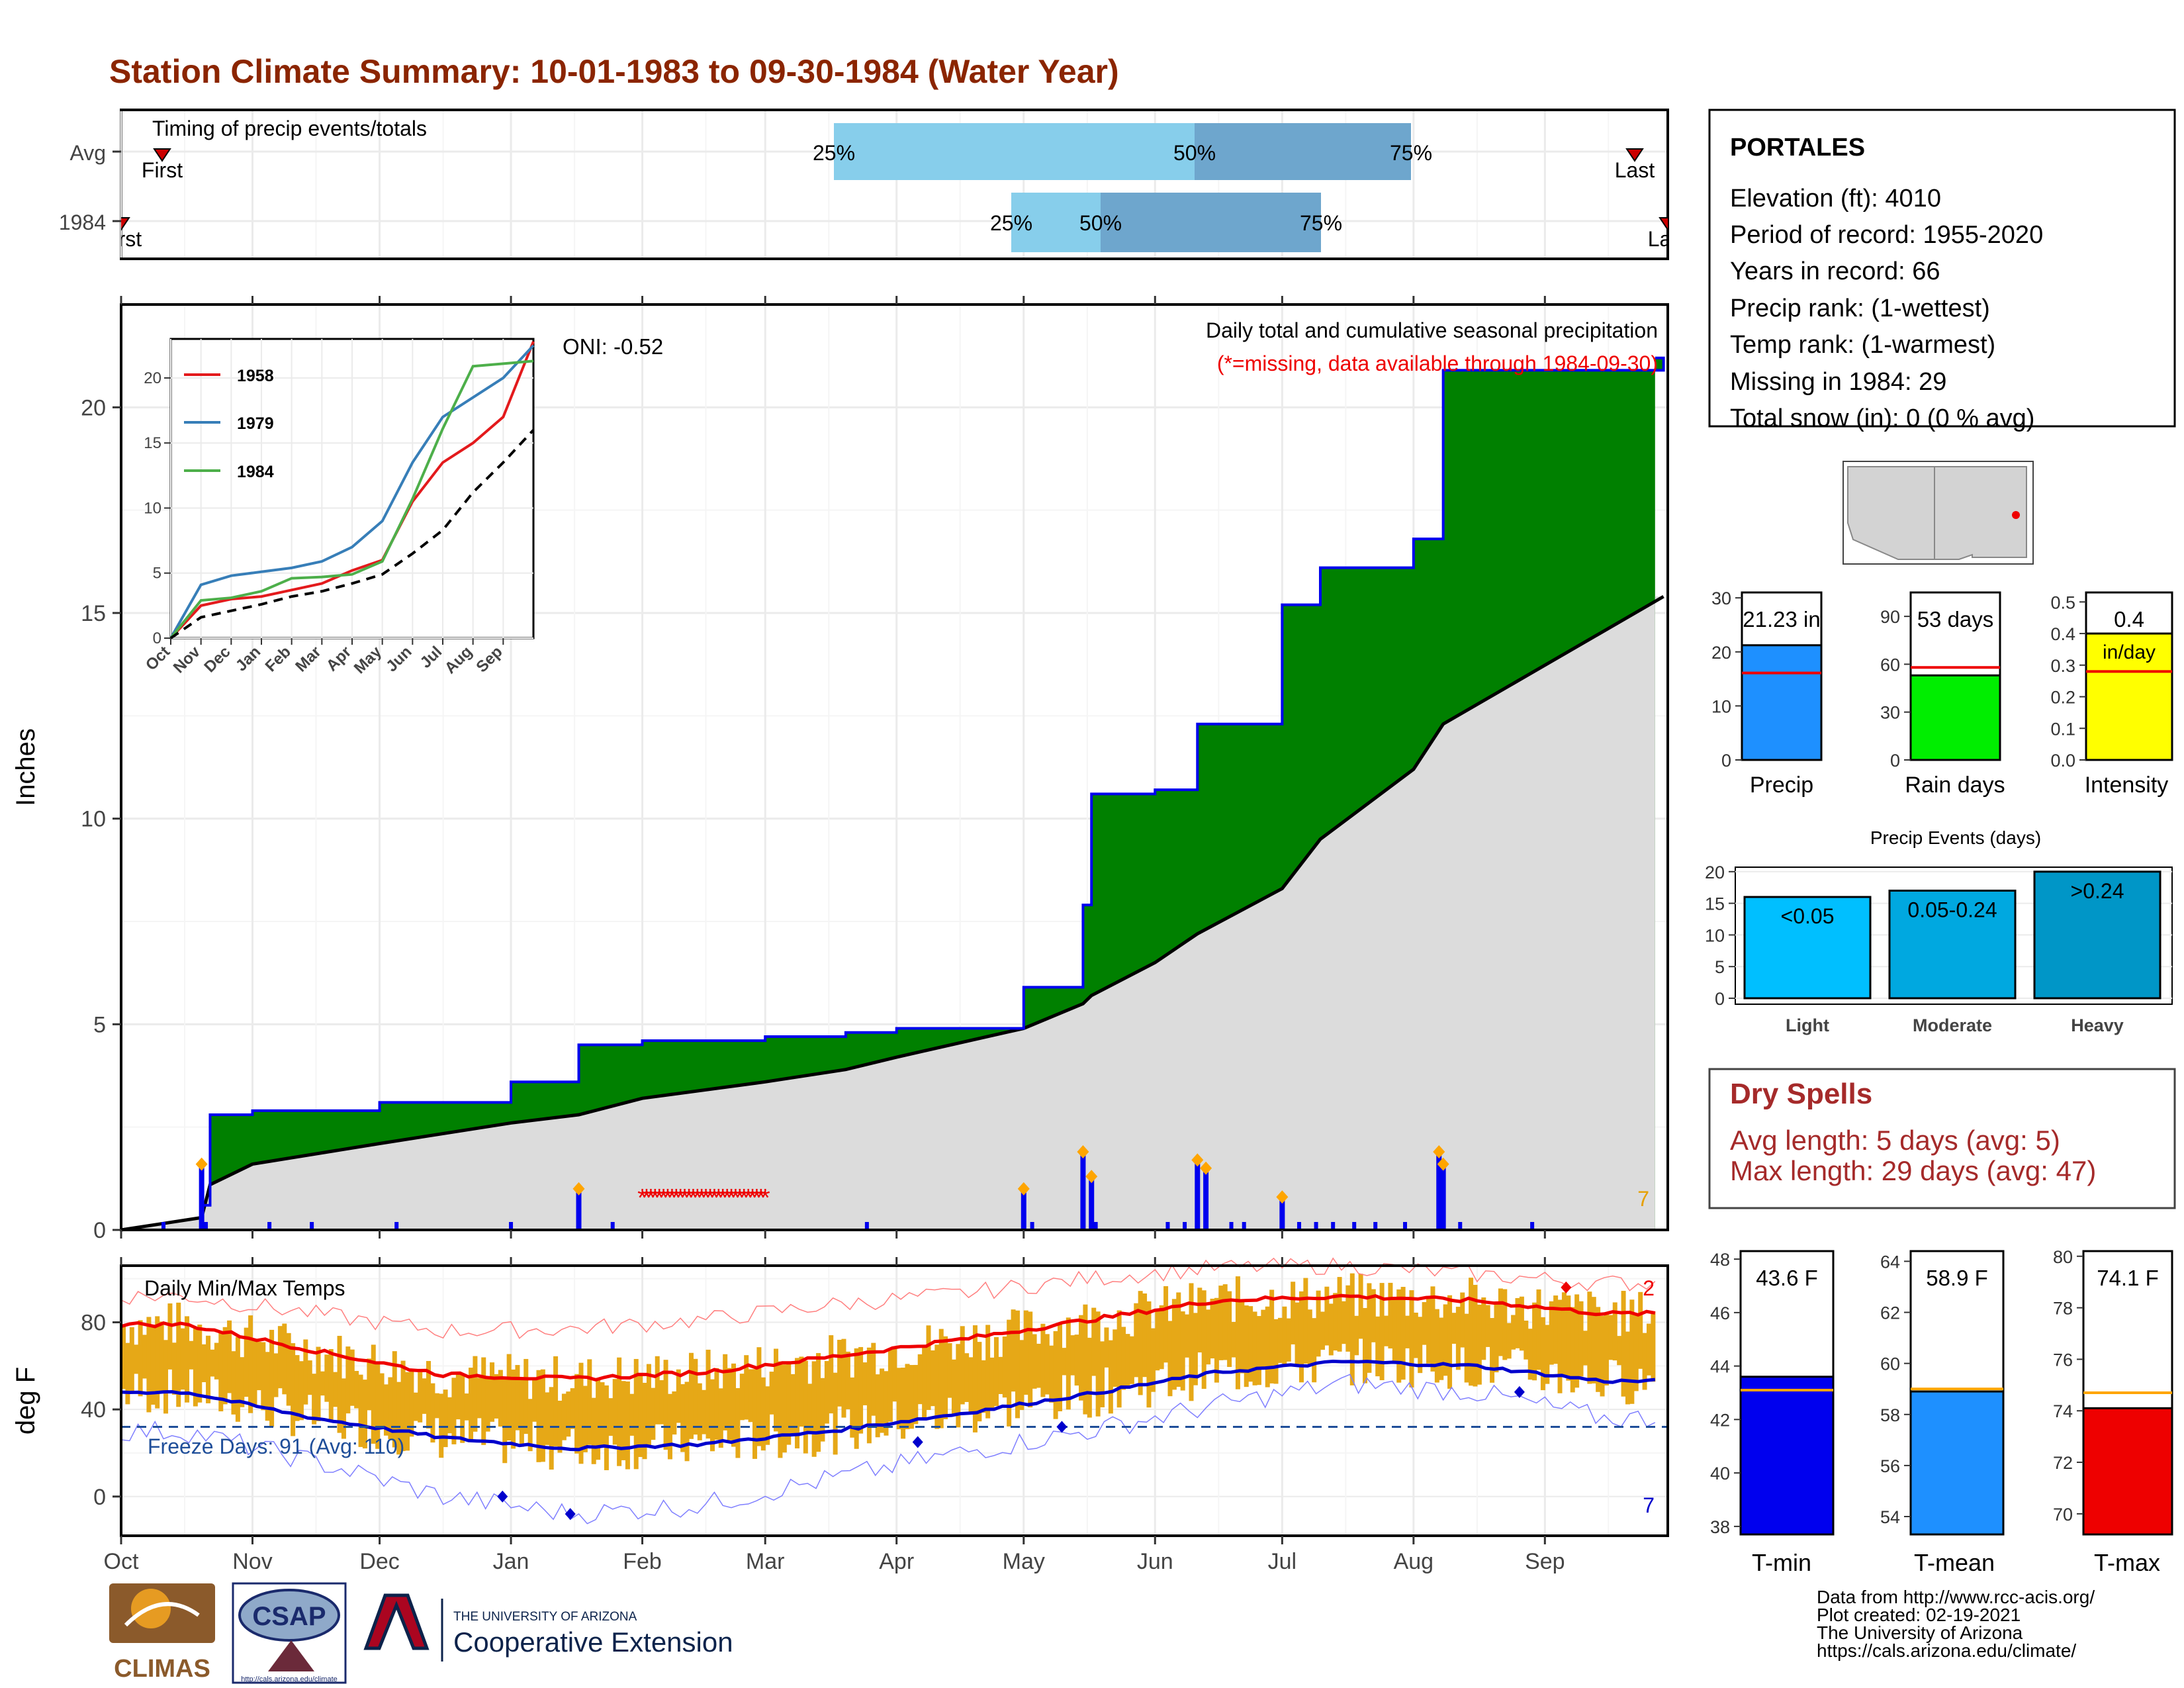 The width and height of the screenshot is (2184, 1688). I want to click on month-xtick-label: May, so click(1024, 1561).